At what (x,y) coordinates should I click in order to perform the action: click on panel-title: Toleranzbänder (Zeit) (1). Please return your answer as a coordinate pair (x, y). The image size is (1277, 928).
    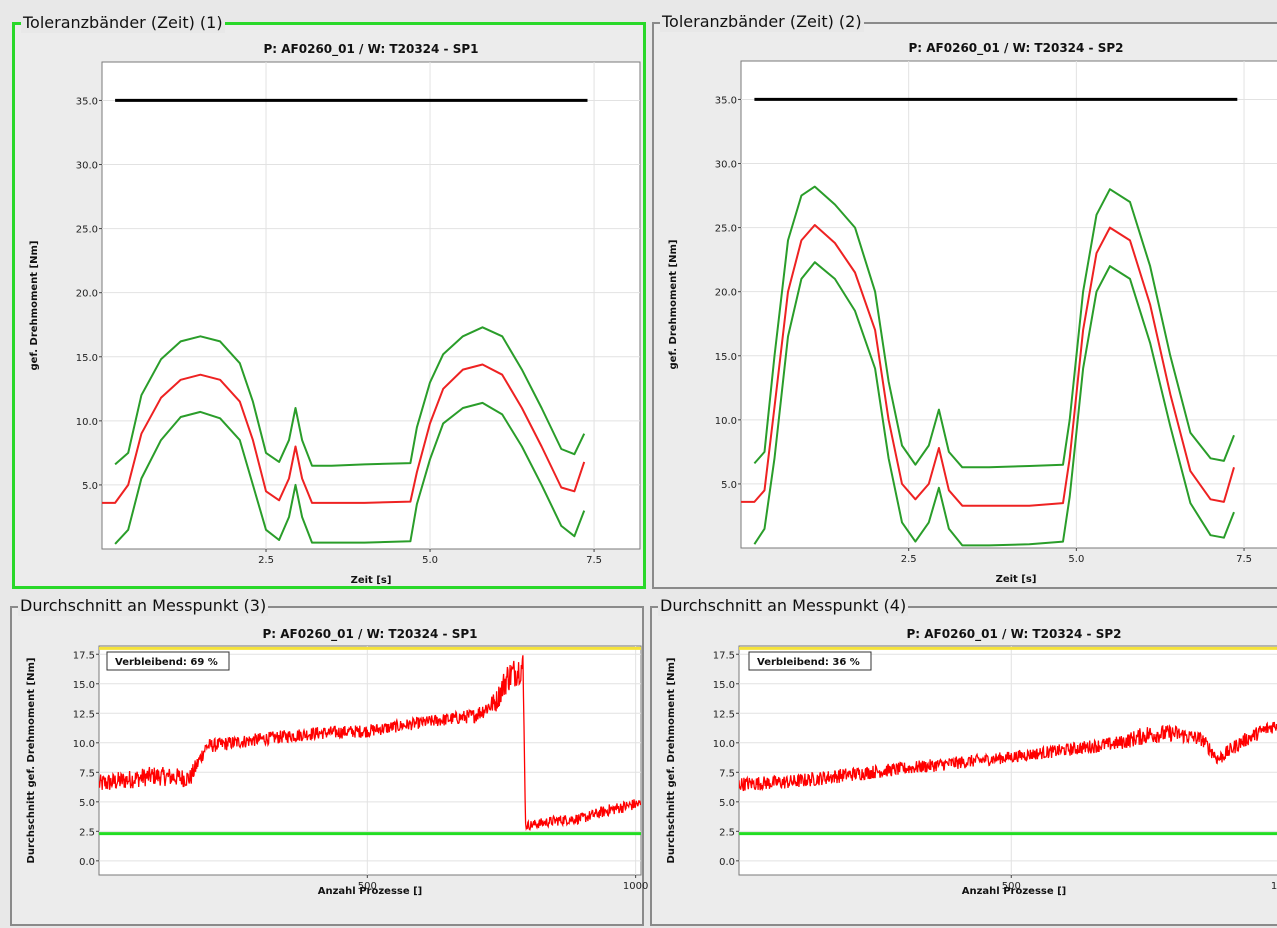
    Looking at the image, I should click on (123, 23).